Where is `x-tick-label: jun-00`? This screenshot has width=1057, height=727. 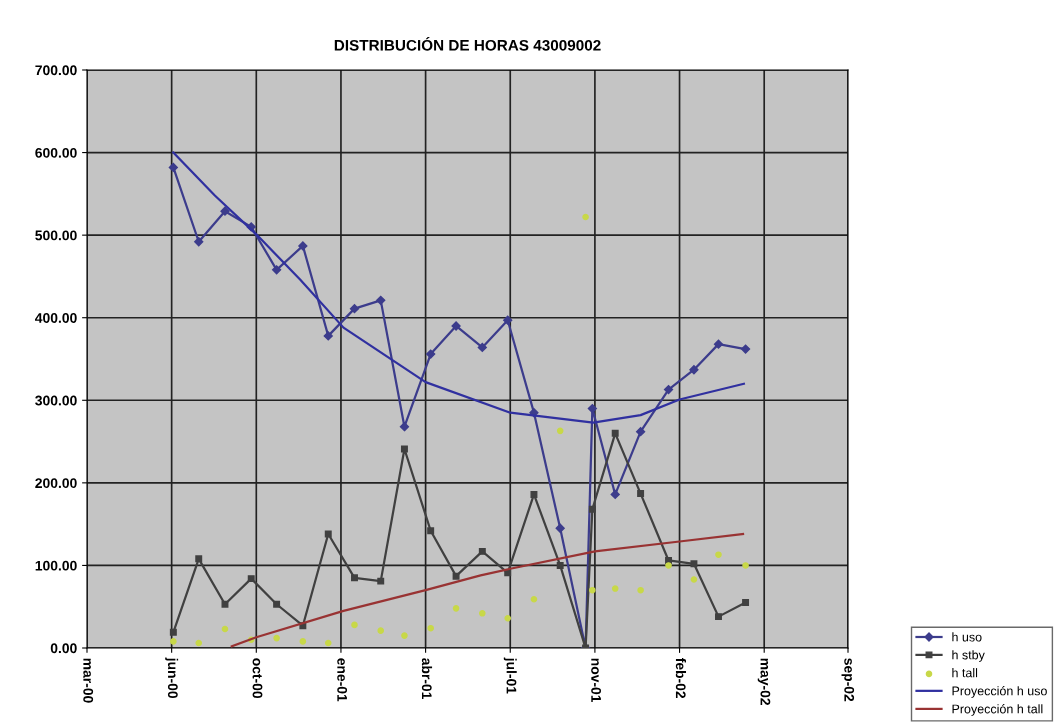
x-tick-label: jun-00 is located at coordinates (172, 678).